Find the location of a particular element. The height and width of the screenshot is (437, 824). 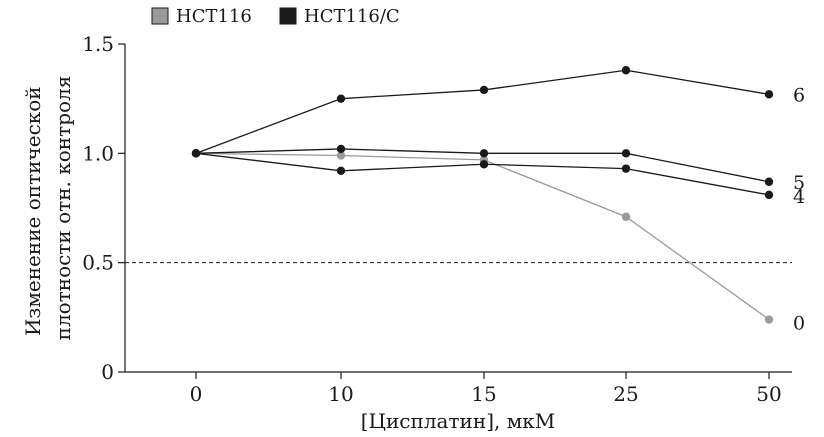

series-4: 4 is located at coordinates (498, 178).